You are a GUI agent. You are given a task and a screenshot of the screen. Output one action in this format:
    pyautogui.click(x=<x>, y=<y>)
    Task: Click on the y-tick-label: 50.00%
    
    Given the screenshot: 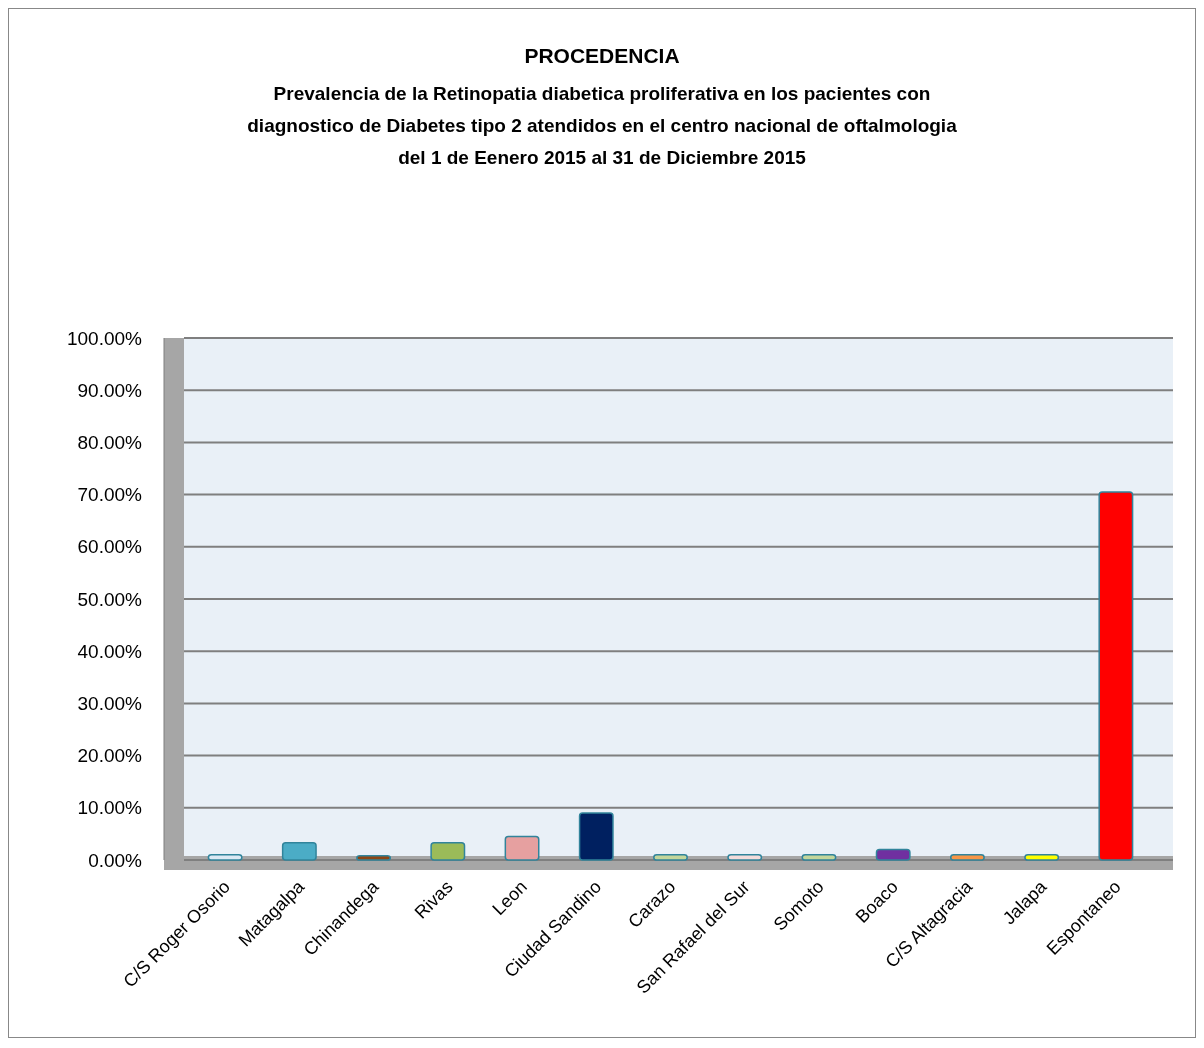 What is the action you would take?
    pyautogui.click(x=110, y=599)
    